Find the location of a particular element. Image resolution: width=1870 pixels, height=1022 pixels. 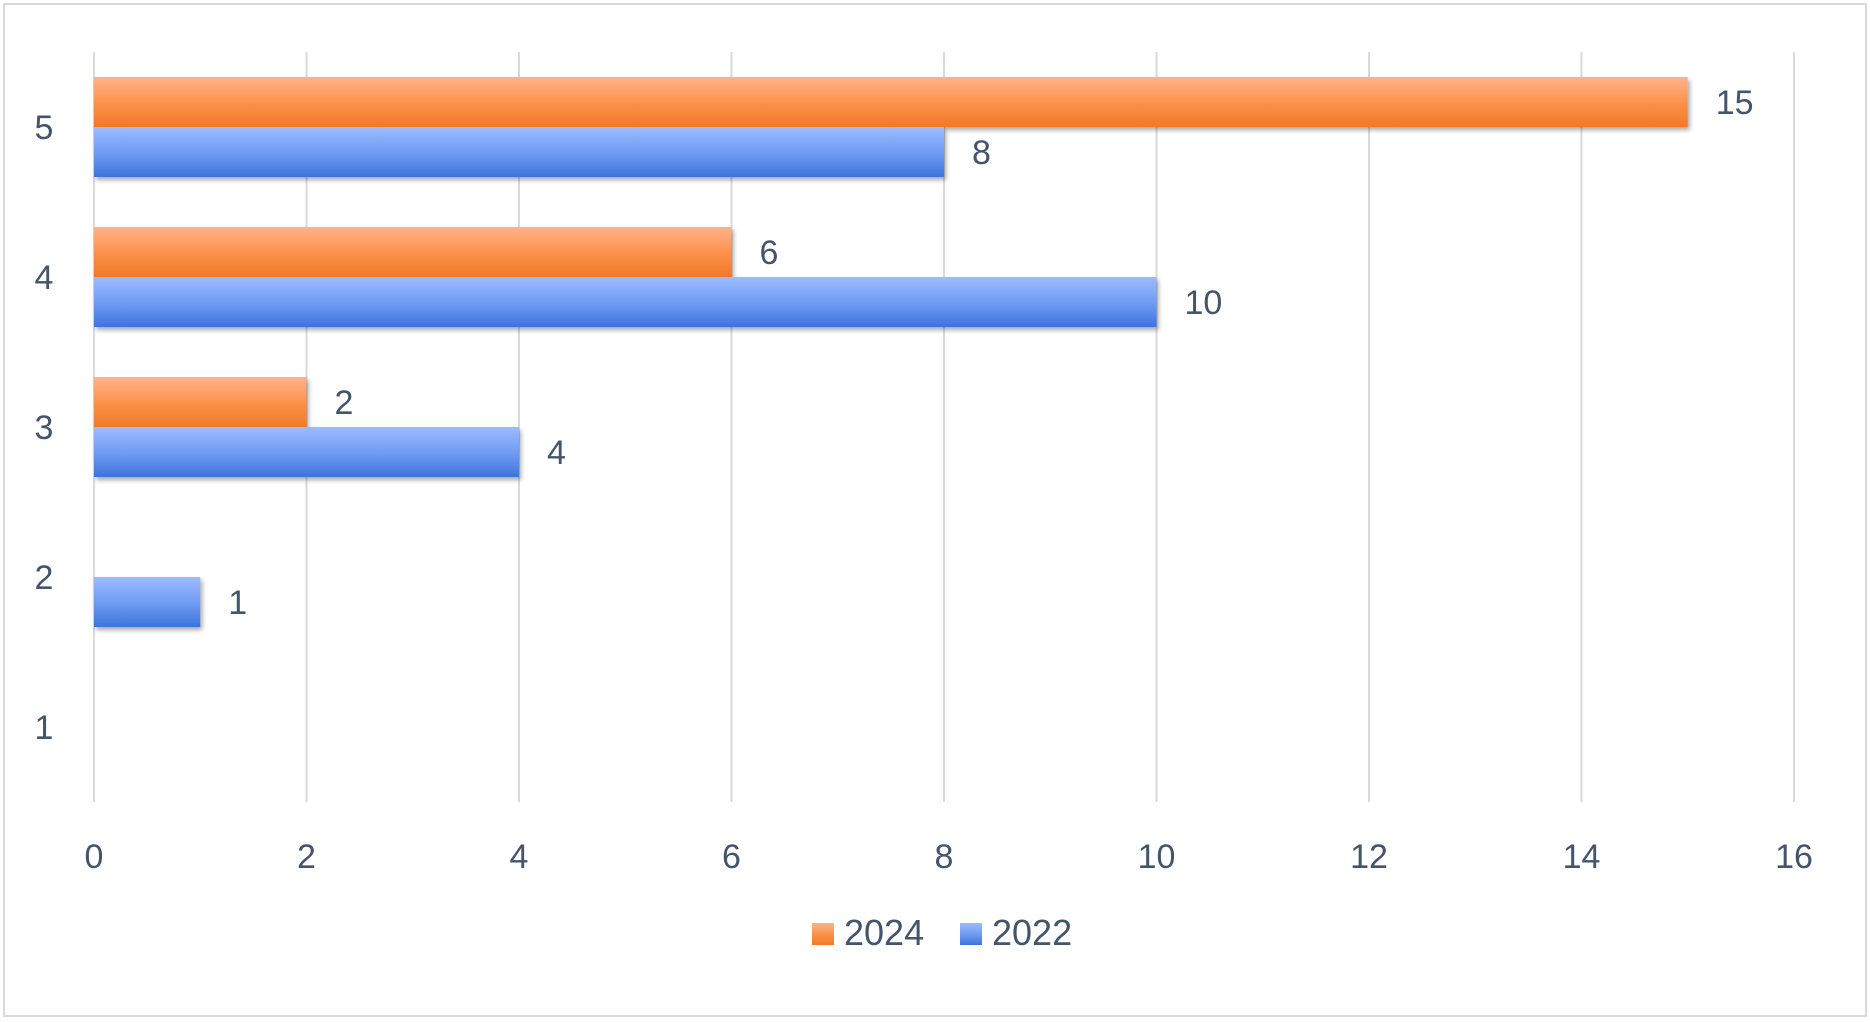

legend-label-2022: 2022 is located at coordinates (1032, 932).